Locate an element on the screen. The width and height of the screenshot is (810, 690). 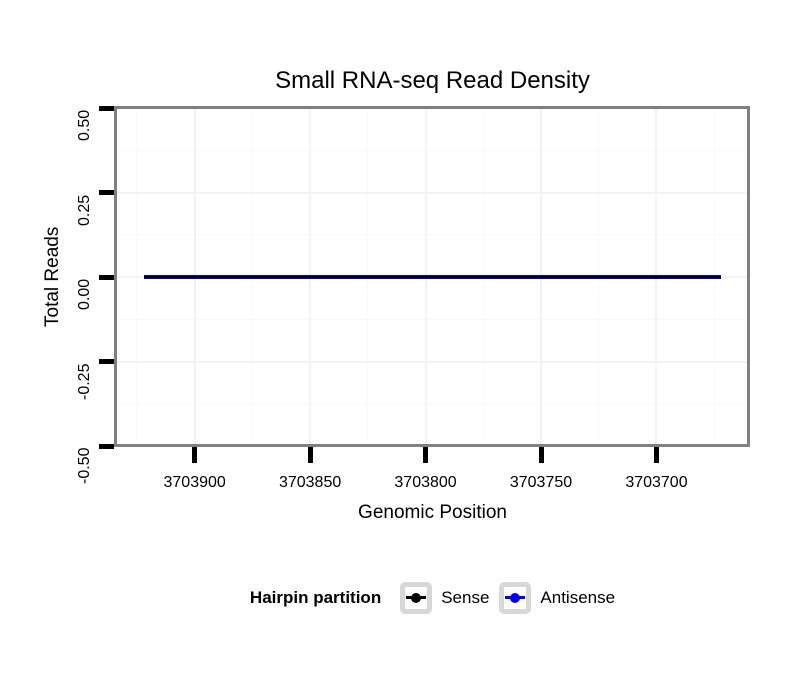
legend-label-antisense: Antisense is located at coordinates (578, 597).